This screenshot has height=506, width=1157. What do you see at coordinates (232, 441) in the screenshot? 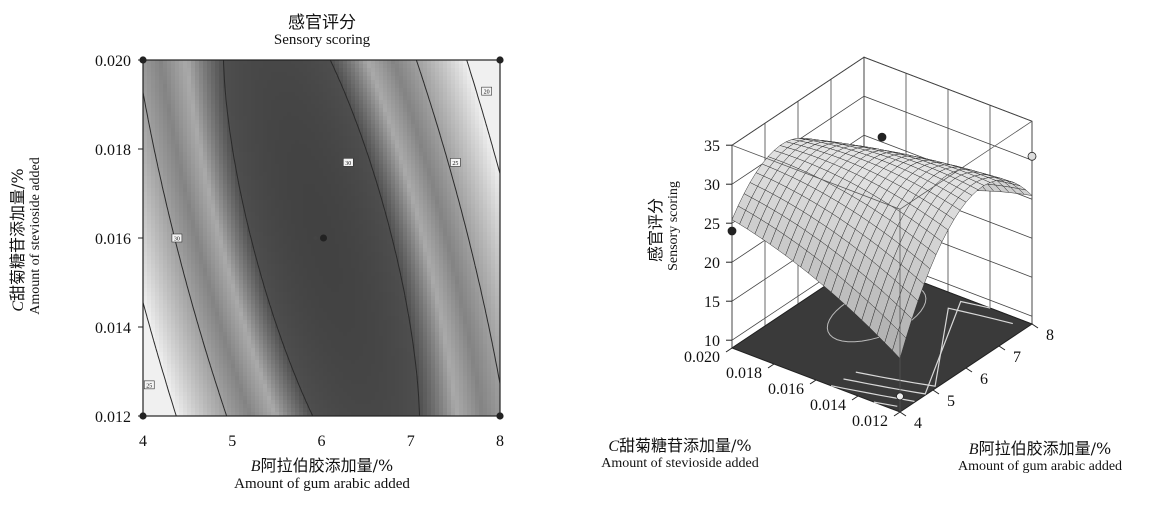
I see `contour-x-tick-label: 5` at bounding box center [232, 441].